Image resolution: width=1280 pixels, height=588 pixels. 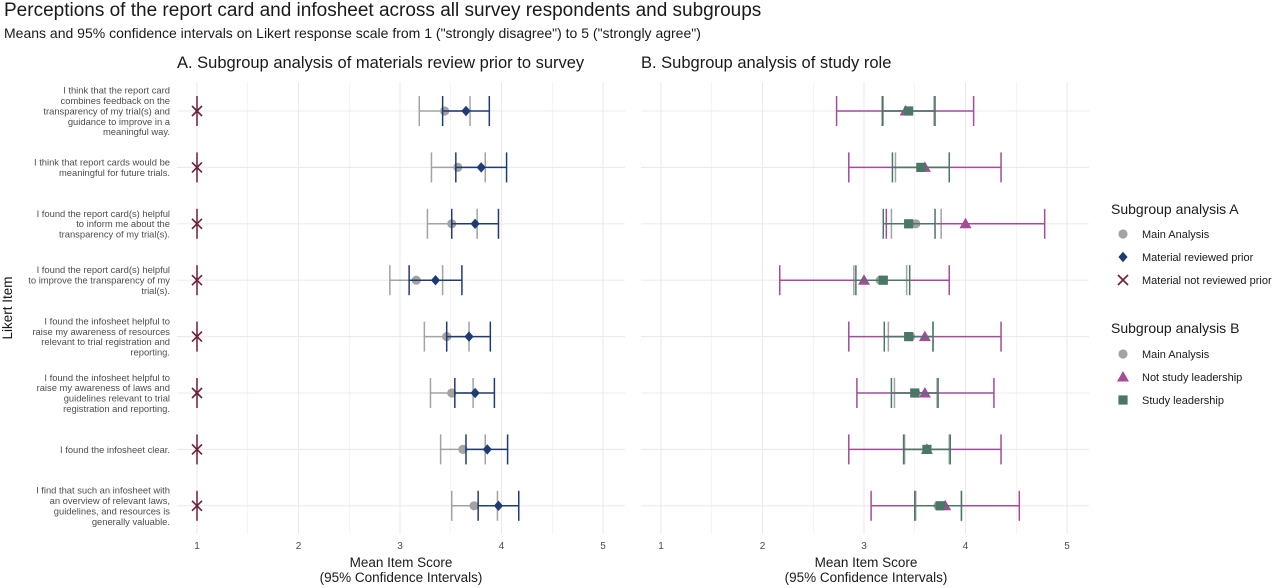 I want to click on y-category-label: I found the infosheet clear., so click(x=115, y=449).